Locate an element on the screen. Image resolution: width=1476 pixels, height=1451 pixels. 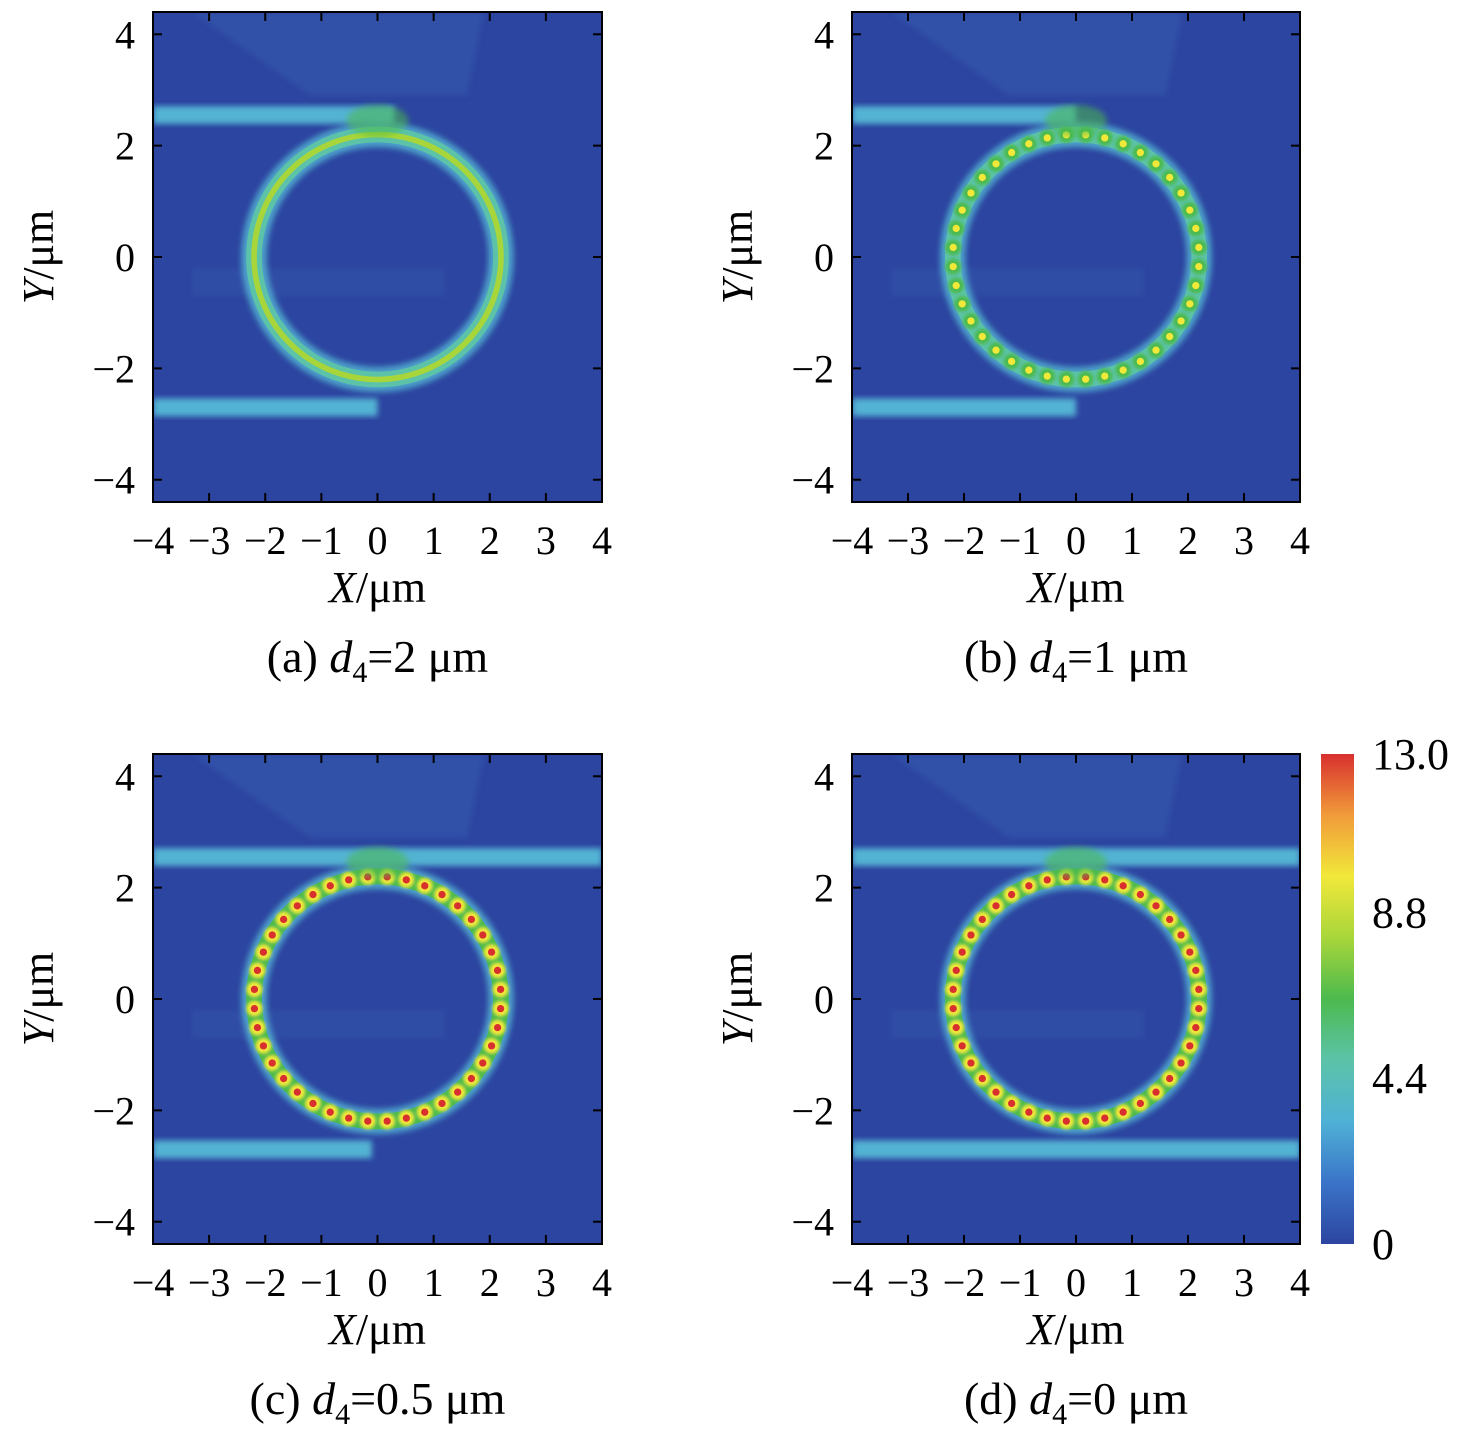
y-tick-label: −4 is located at coordinates (113, 480).